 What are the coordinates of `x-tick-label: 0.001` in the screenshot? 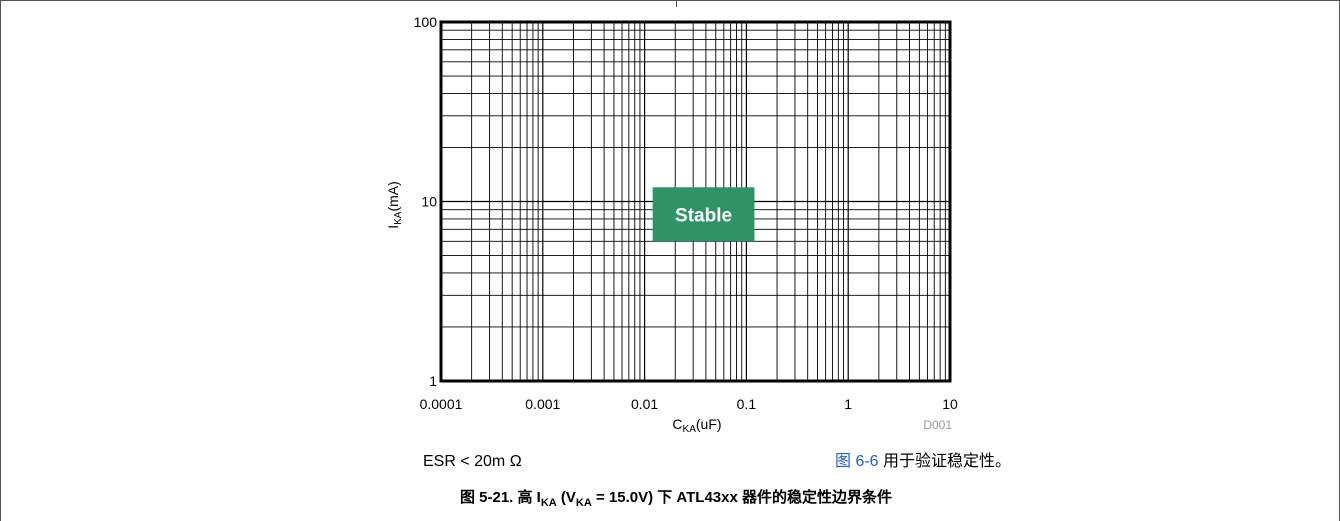 It's located at (542, 404).